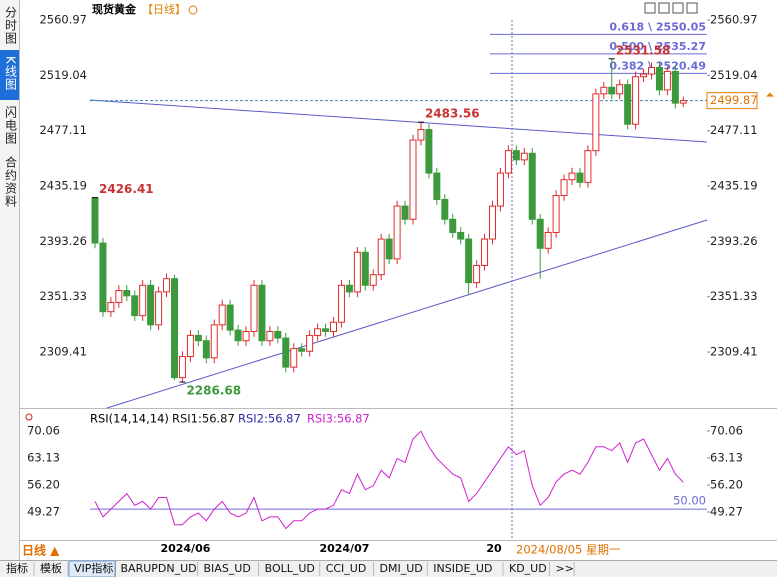 The image size is (777, 577). I want to click on x-tick-label: 20, so click(494, 548).